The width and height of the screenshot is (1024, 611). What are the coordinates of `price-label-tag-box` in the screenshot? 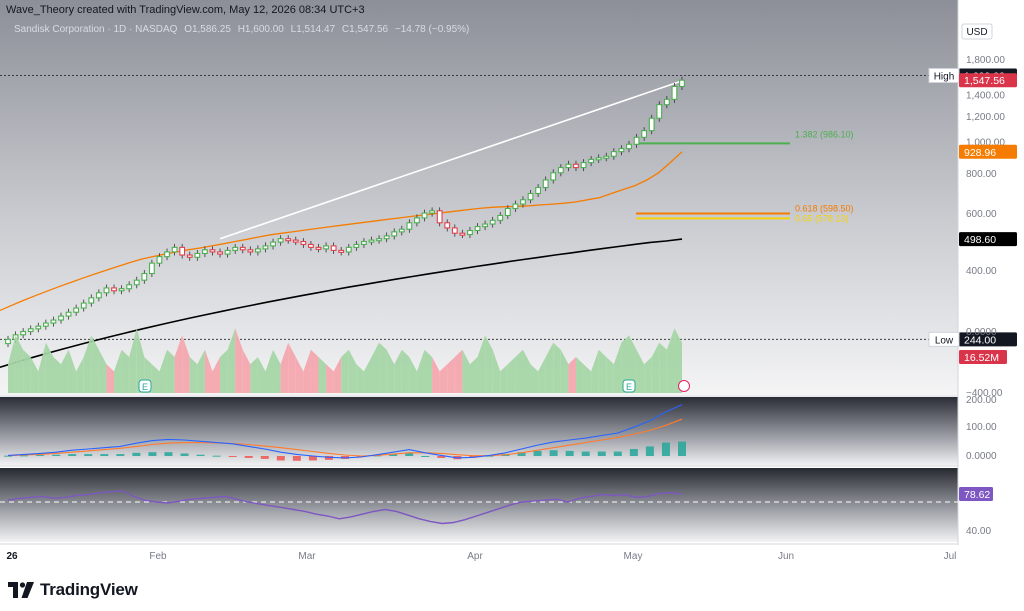 It's located at (944, 339).